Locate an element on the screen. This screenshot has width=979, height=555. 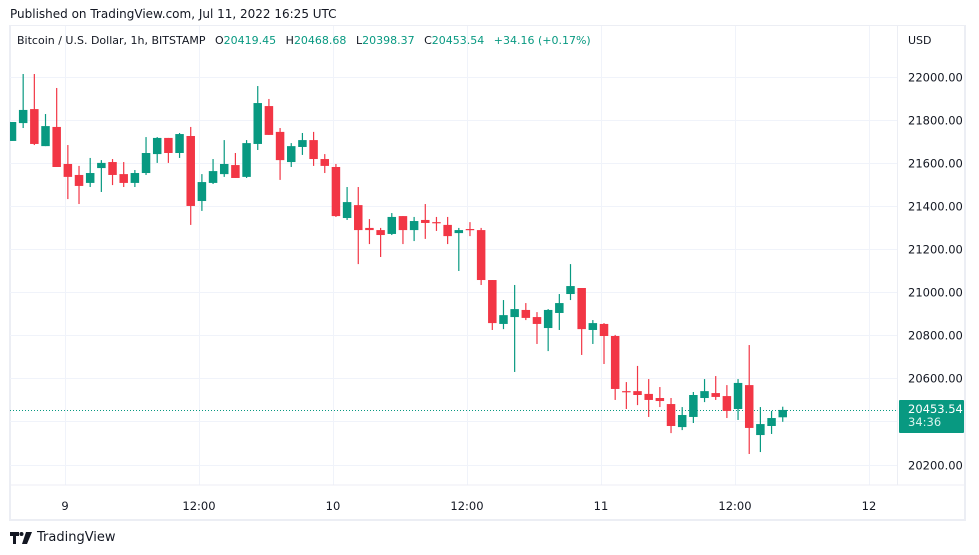
time-tick-label: 11 is located at coordinates (601, 506).